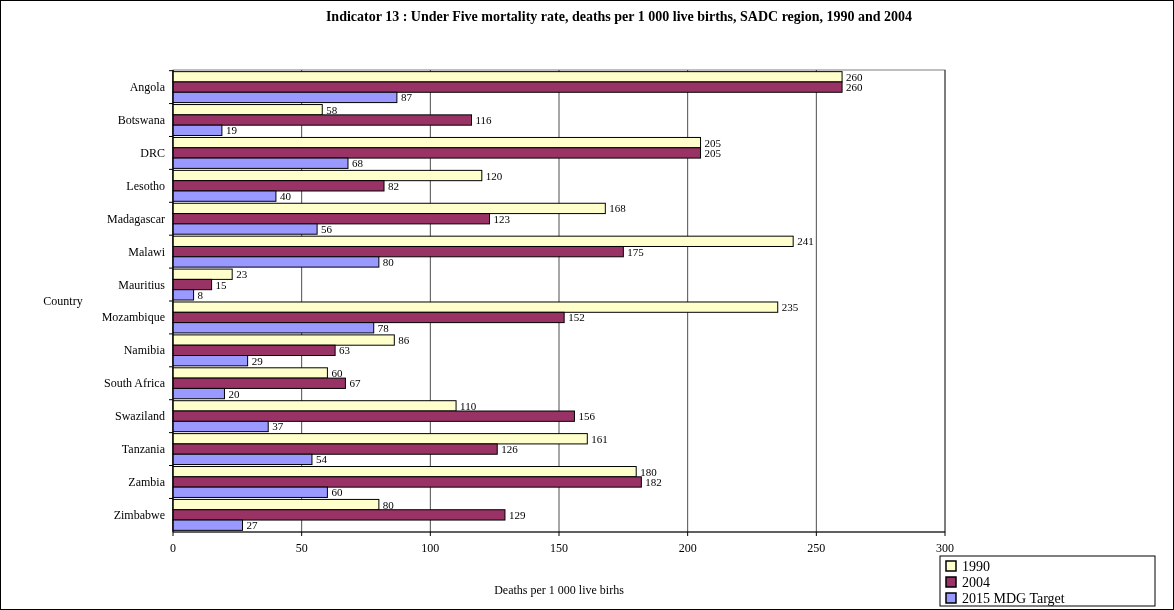 This screenshot has height=610, width=1174. I want to click on y-tick-label: Malawi, so click(147, 251).